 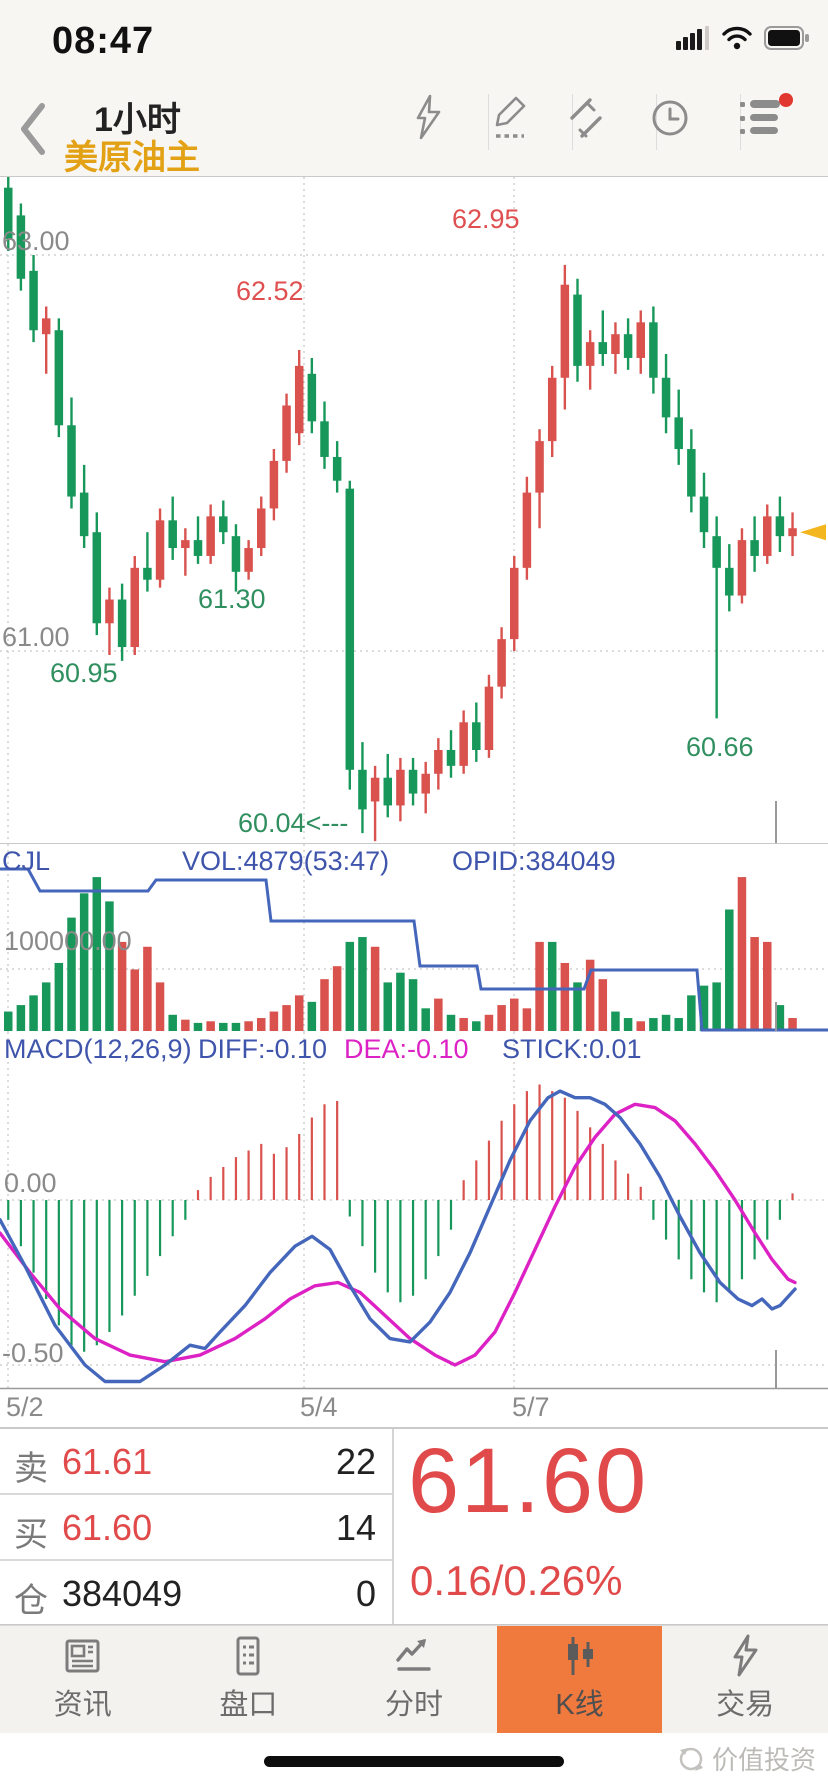 What do you see at coordinates (319, 1407) in the screenshot?
I see `x-axis-tick: 5/4` at bounding box center [319, 1407].